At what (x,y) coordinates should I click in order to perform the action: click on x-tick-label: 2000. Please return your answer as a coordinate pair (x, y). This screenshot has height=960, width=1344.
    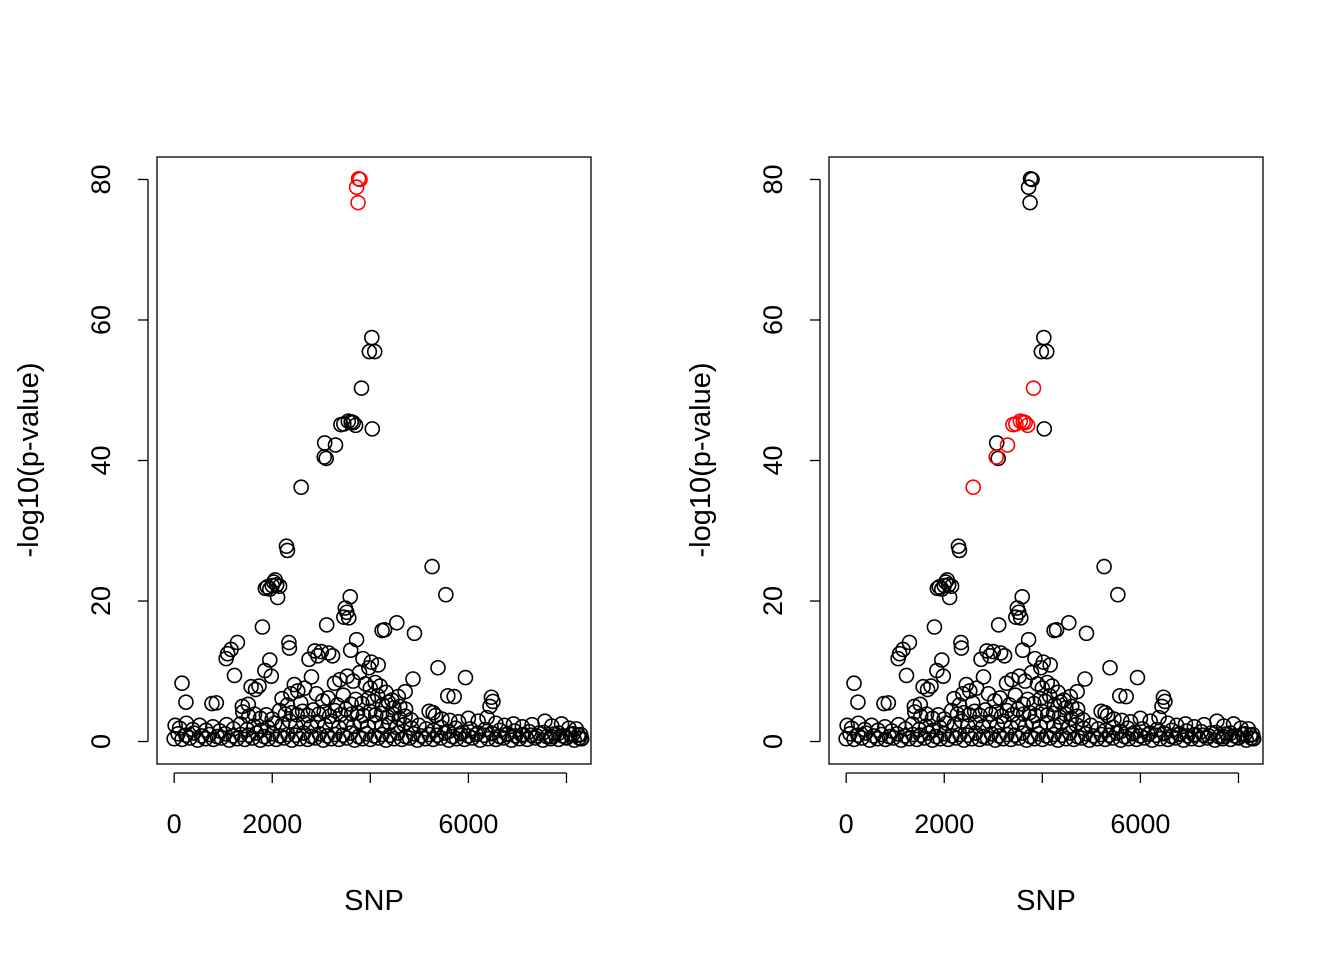
    Looking at the image, I should click on (272, 824).